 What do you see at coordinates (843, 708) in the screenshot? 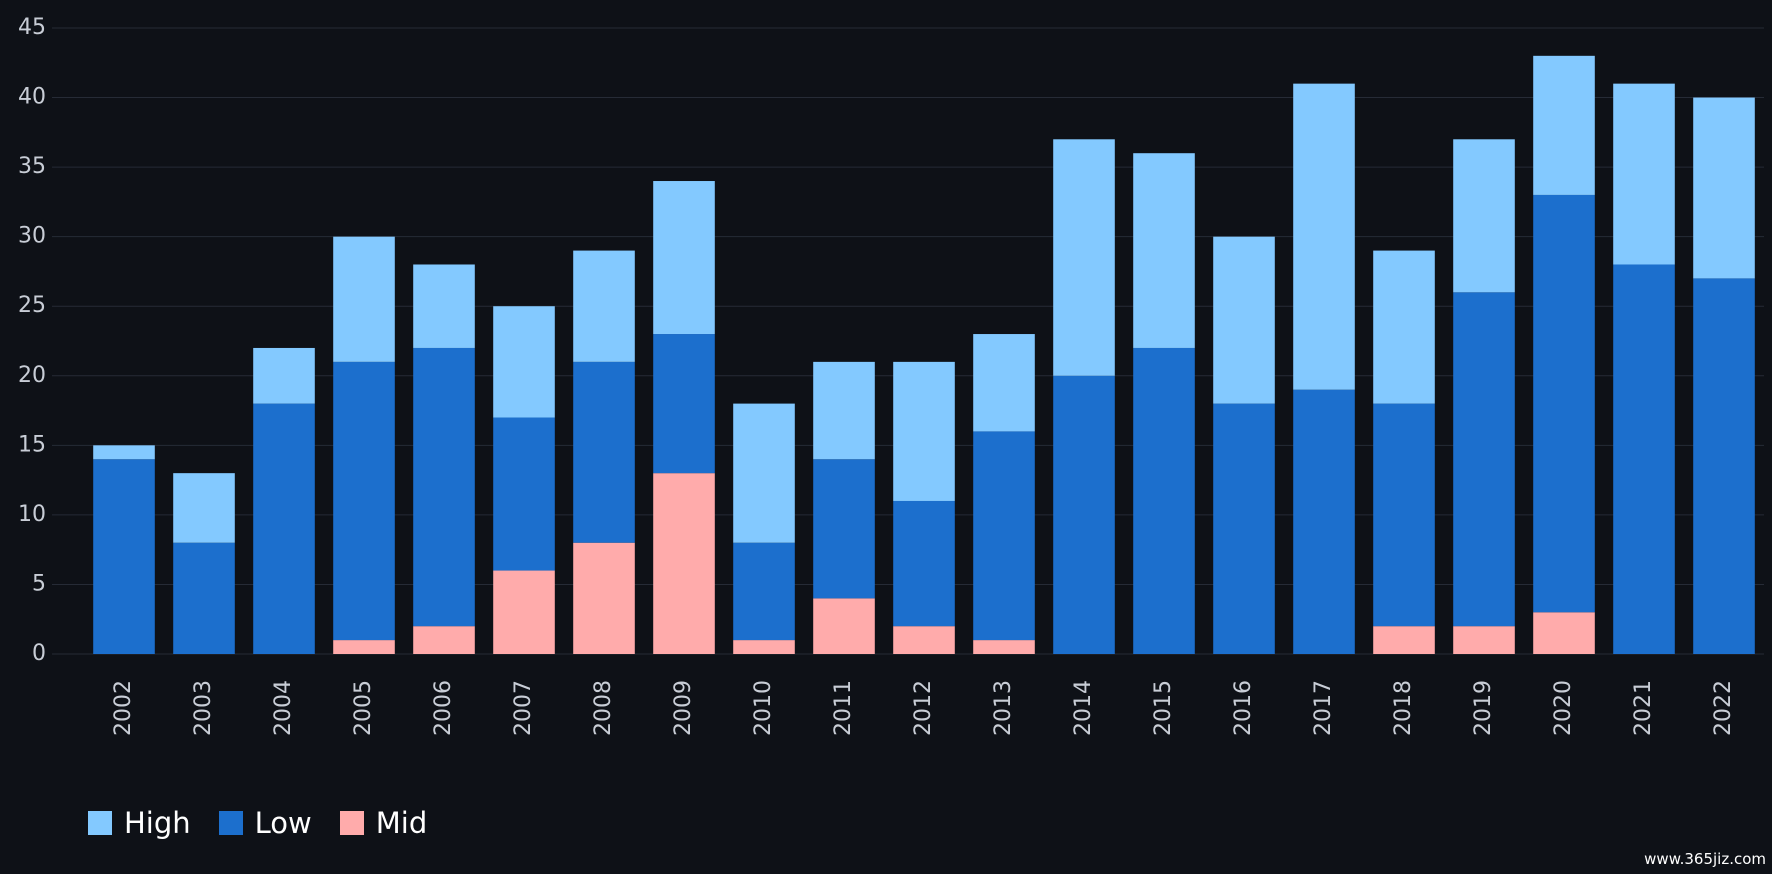
I see `x-tick-label: 2011` at bounding box center [843, 708].